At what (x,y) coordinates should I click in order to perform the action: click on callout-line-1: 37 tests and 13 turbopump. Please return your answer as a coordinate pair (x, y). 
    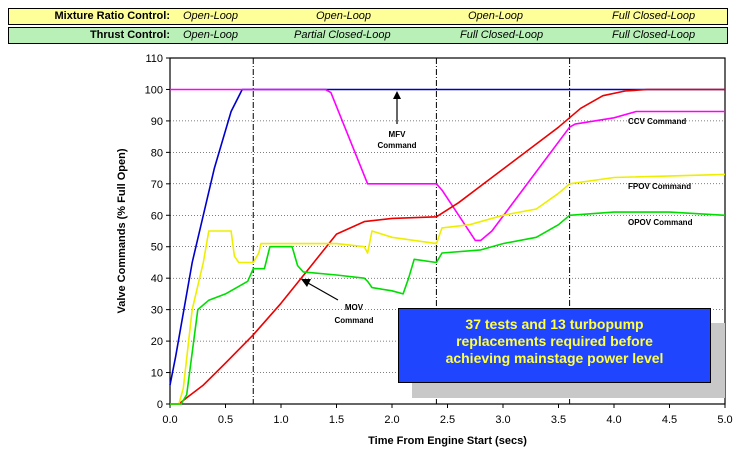
    Looking at the image, I should click on (554, 324).